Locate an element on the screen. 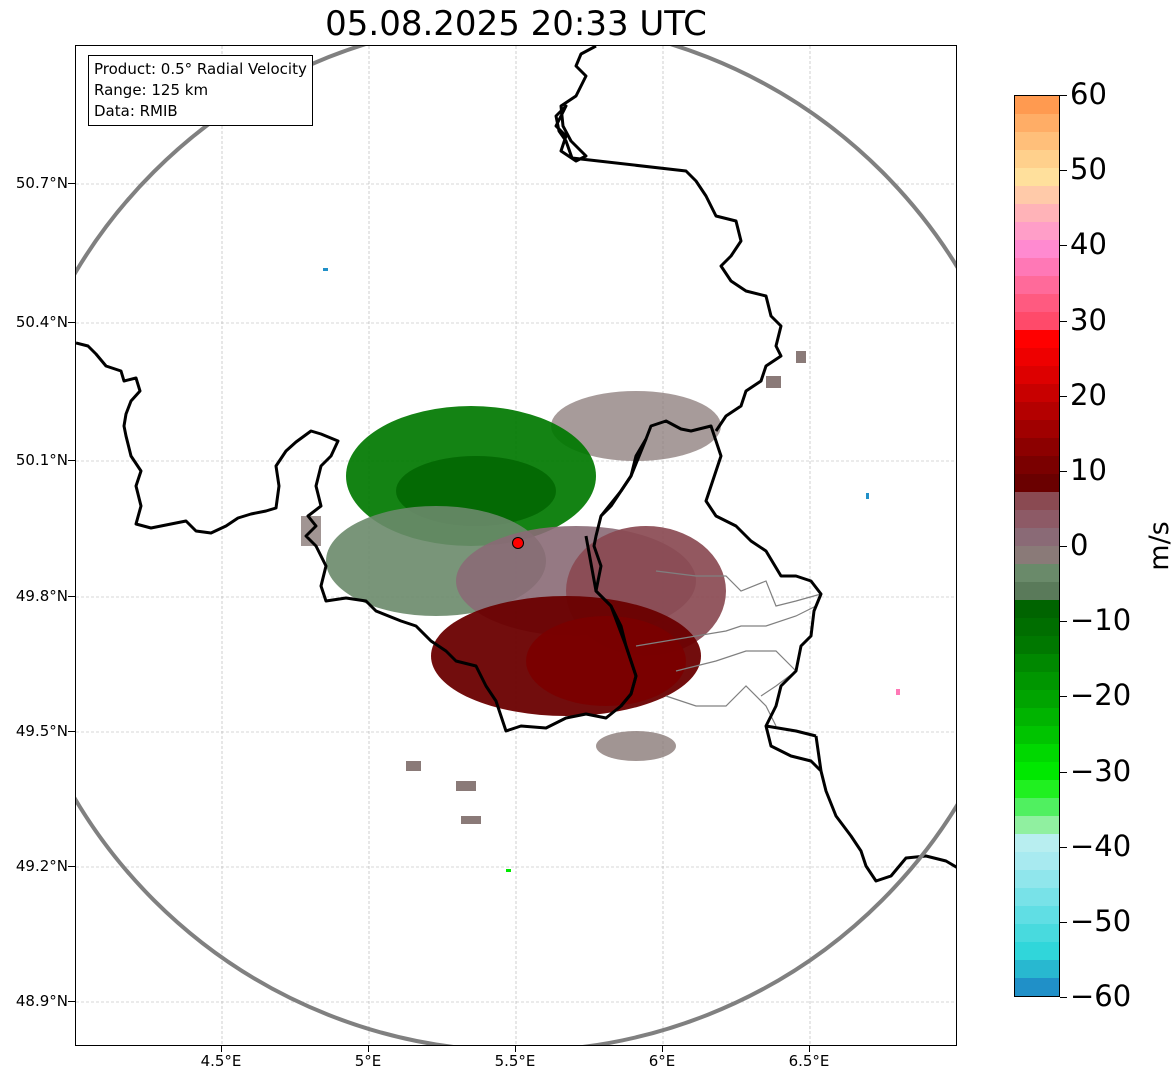 The height and width of the screenshot is (1081, 1171). colorbar-tick-label: 10 is located at coordinates (1088, 470).